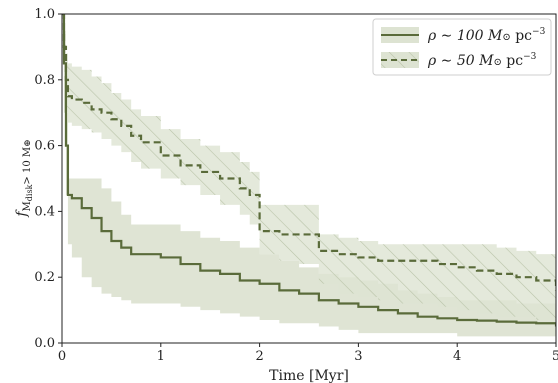 This screenshot has height=383, width=558. What do you see at coordinates (28, 143) in the screenshot?
I see `y-label-sym: ⊕` at bounding box center [28, 143].